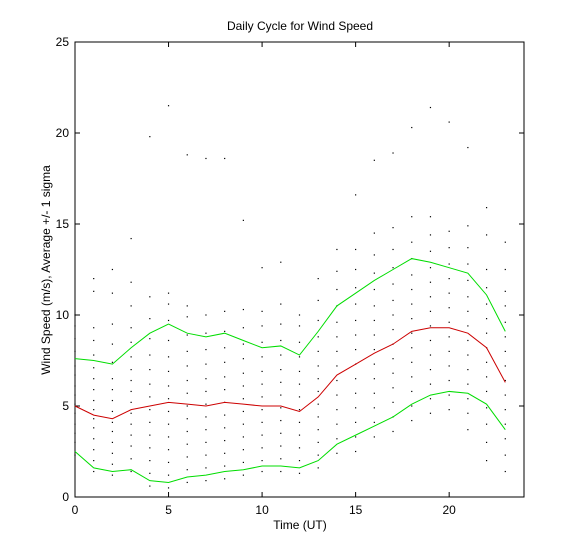 Image resolution: width=580 pixels, height=560 pixels. I want to click on y-tick-label: 25, so click(63, 42).